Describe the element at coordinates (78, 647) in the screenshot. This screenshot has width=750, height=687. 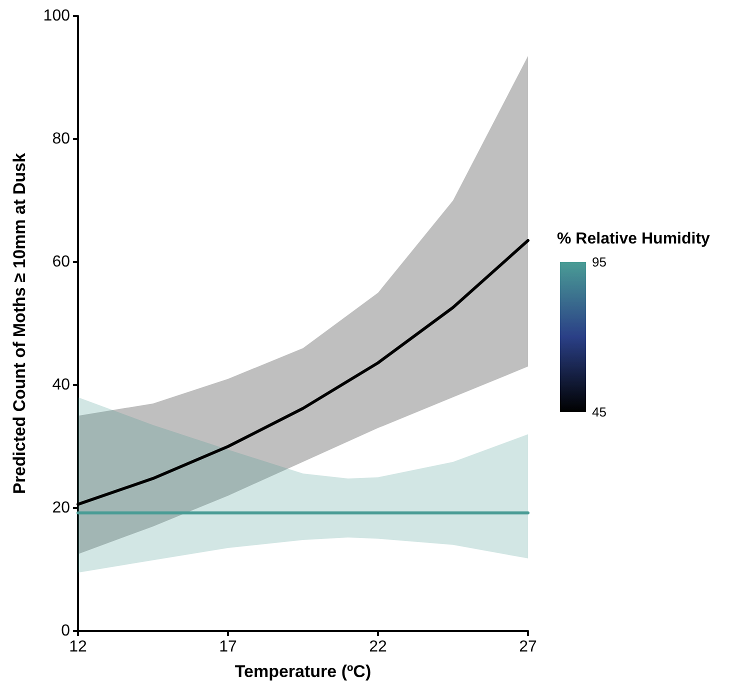
I see `x-tick-label: 12` at that location.